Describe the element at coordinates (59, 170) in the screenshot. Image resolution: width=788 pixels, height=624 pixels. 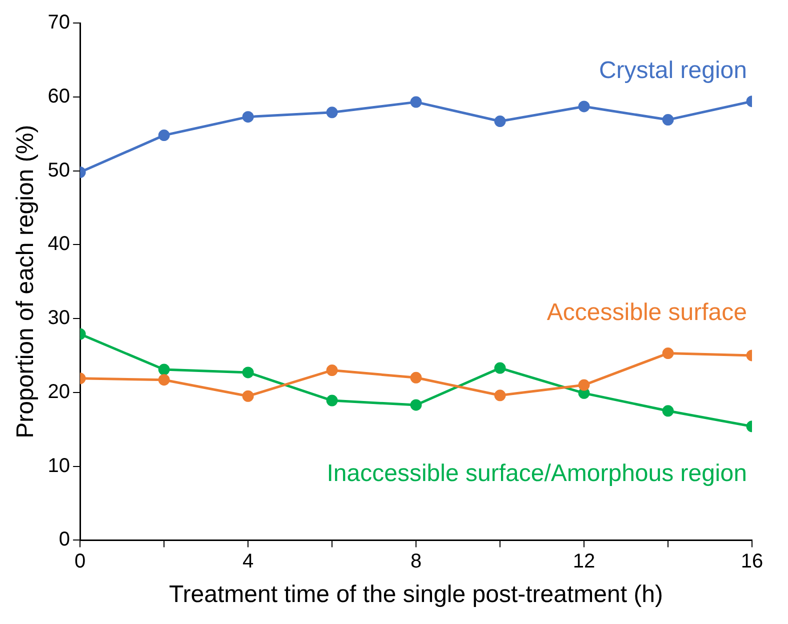
I see `y-tick-label: 50` at that location.